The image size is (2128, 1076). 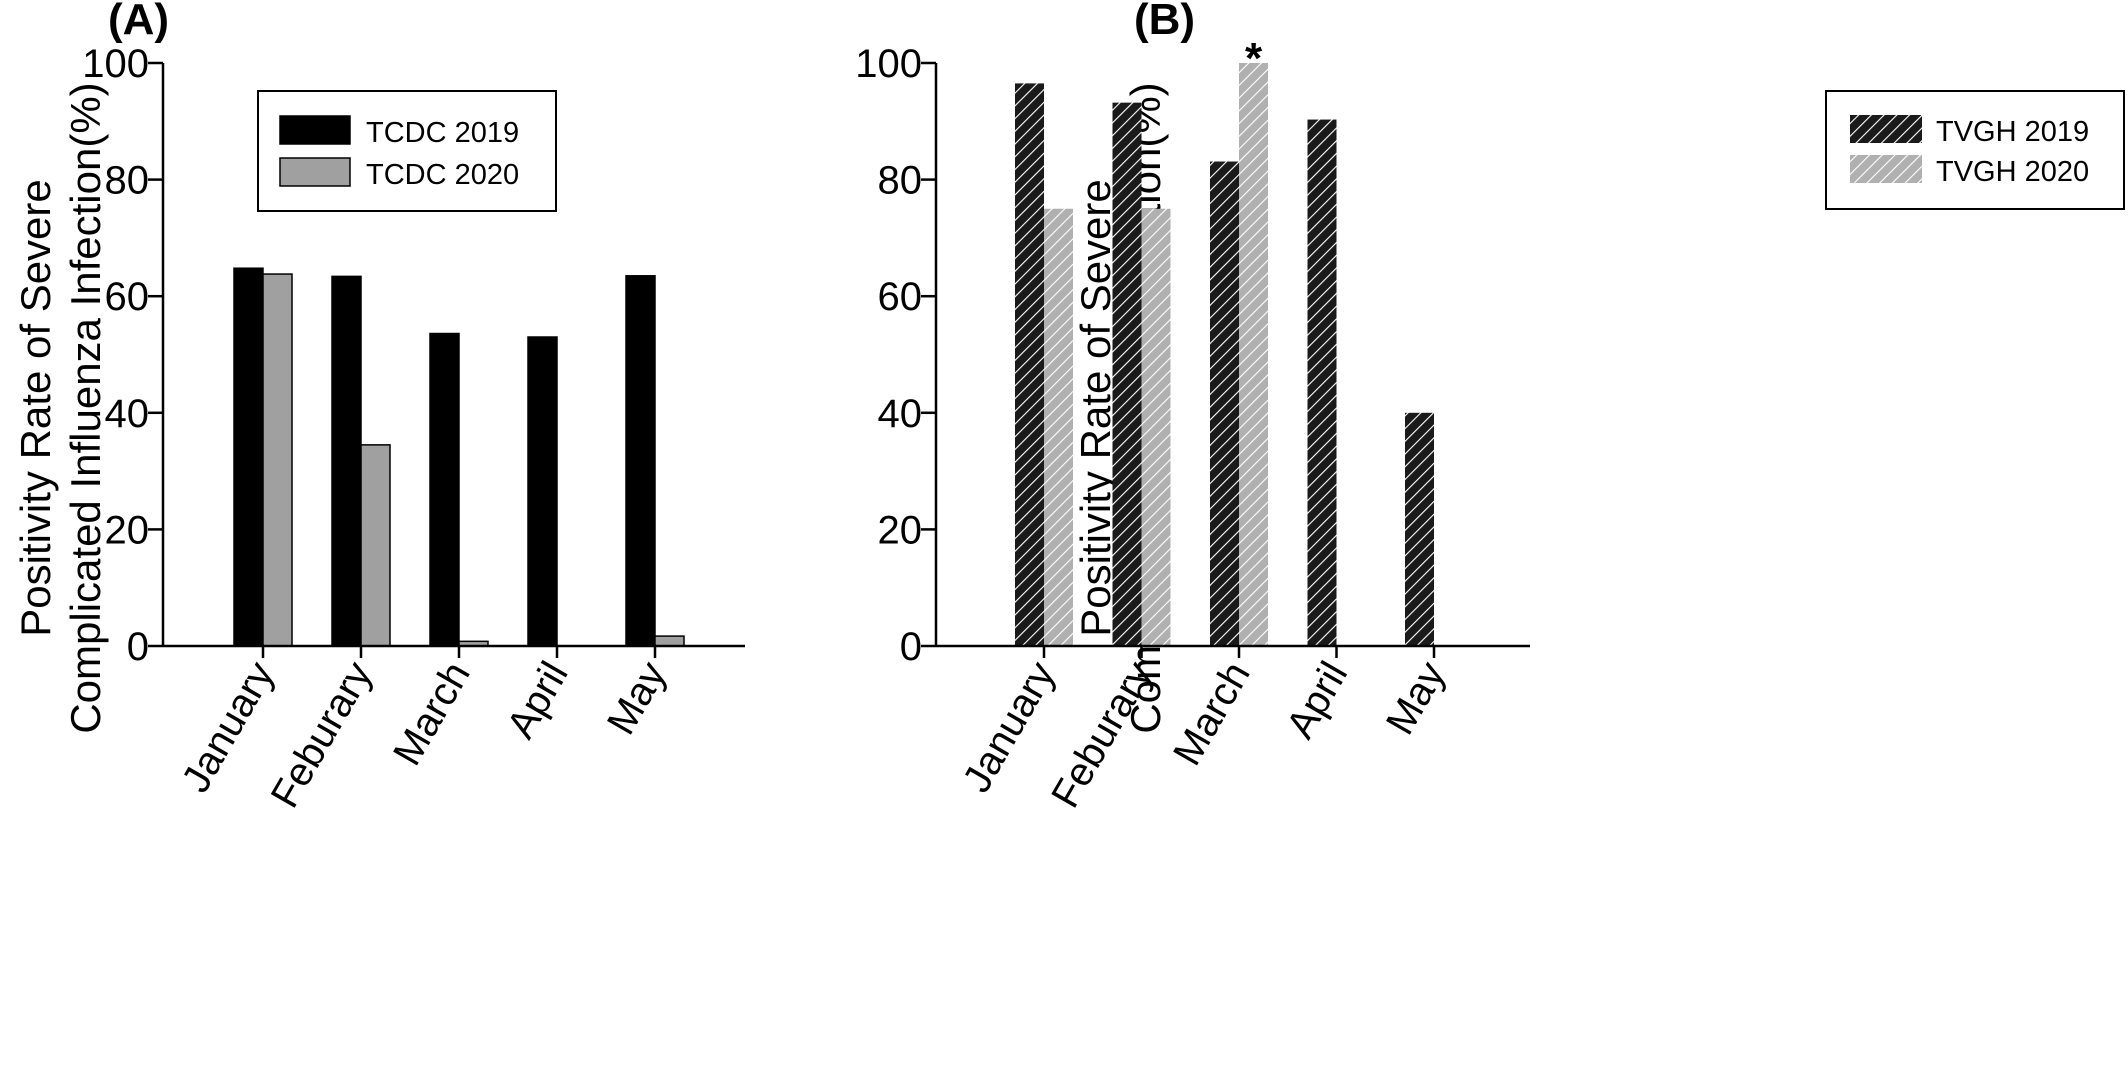 I want to click on panel-a-legend-label-2019: TCDC 2019, so click(x=442, y=133).